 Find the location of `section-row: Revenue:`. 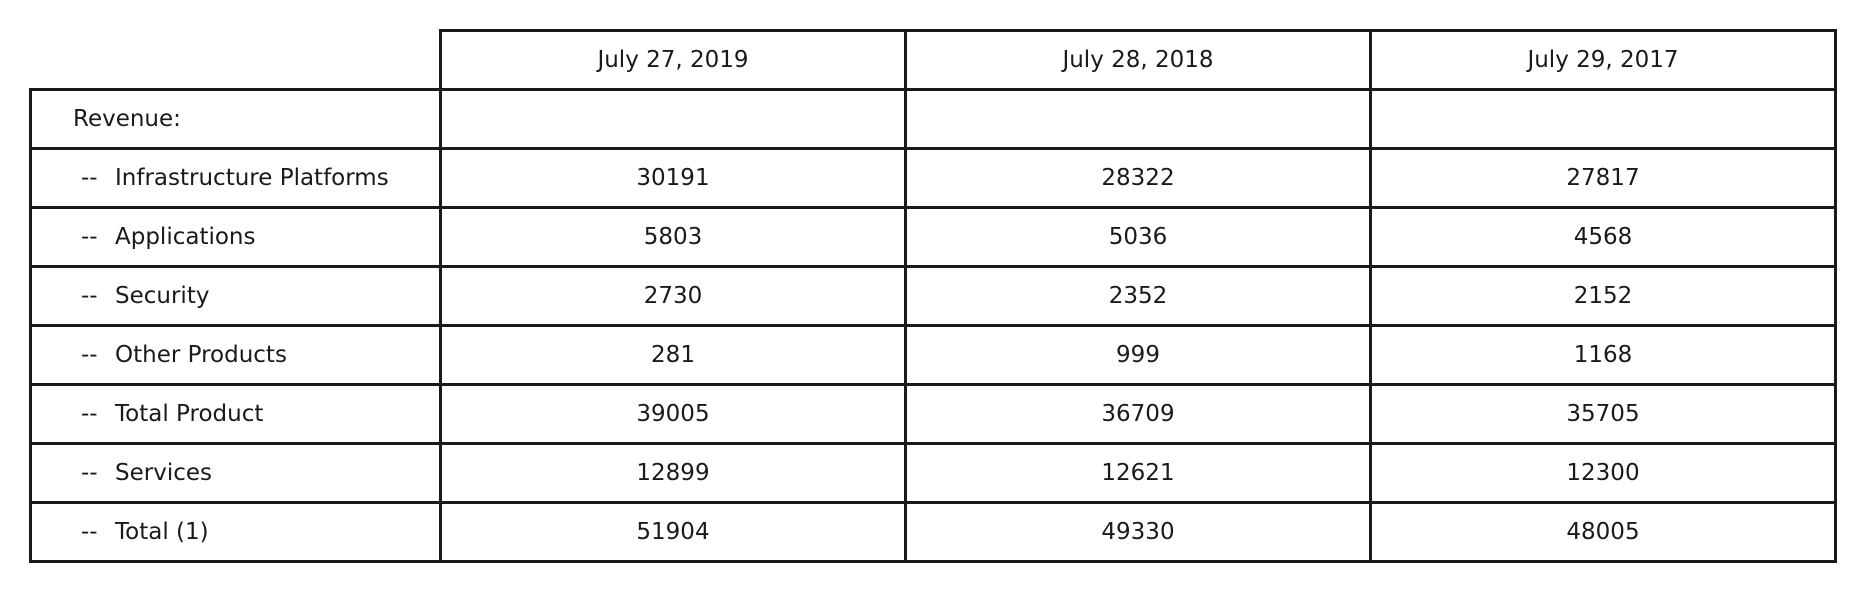

section-row: Revenue: is located at coordinates (933, 119).